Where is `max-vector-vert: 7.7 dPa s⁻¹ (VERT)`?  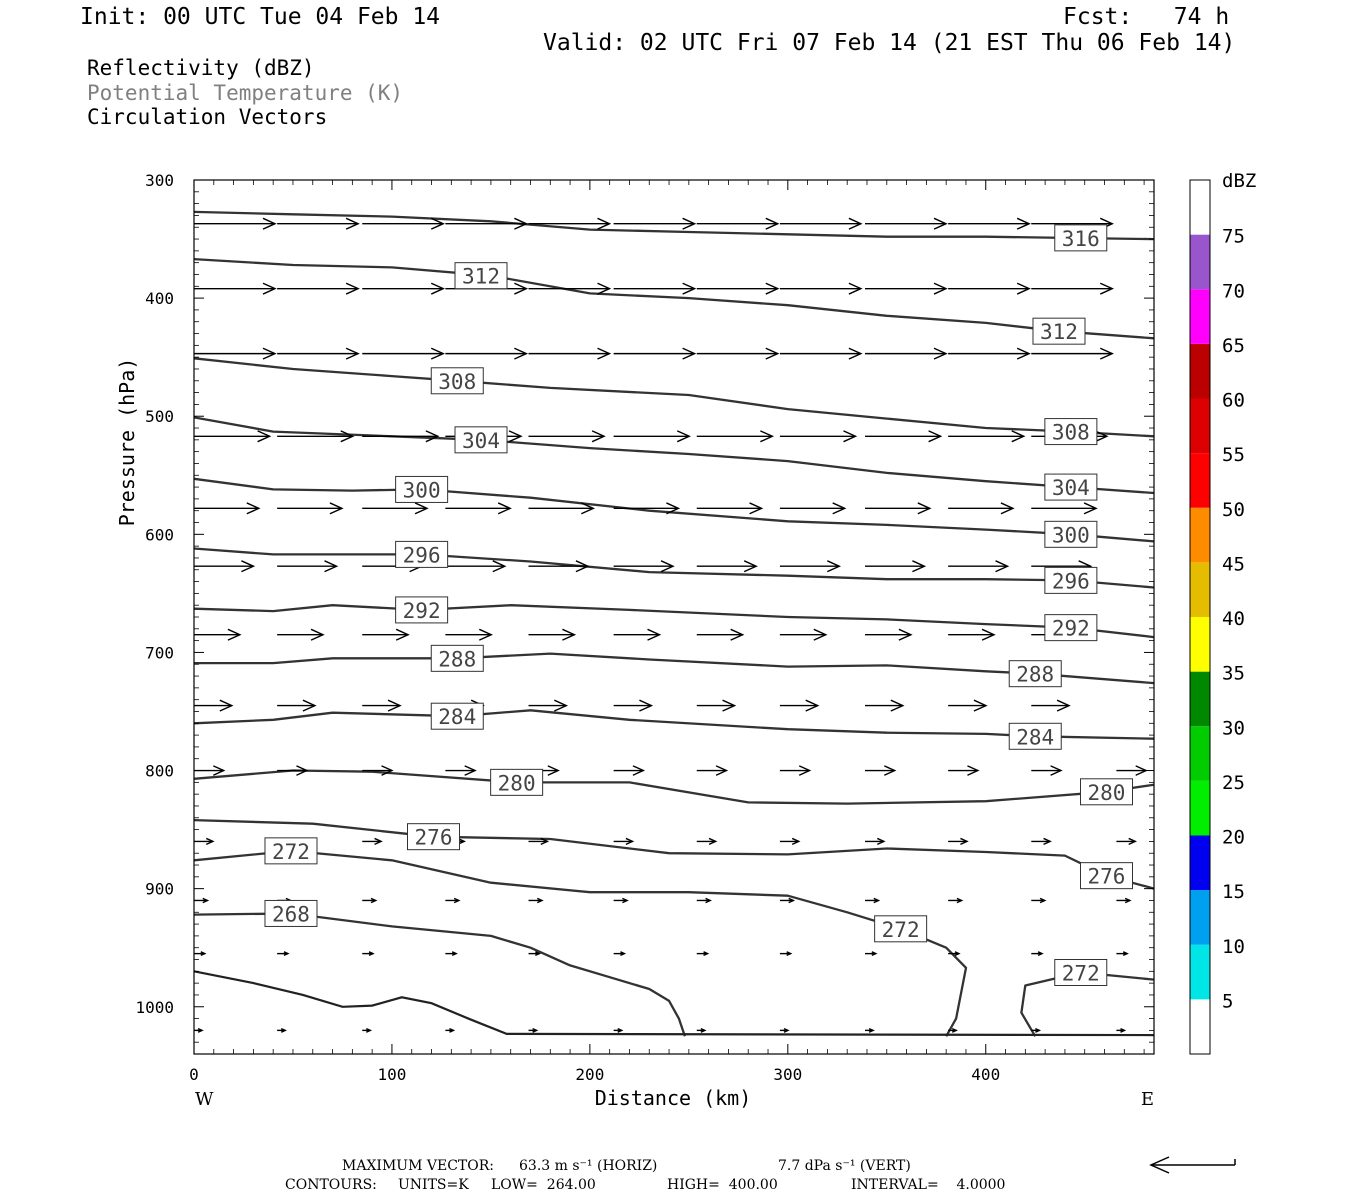 max-vector-vert: 7.7 dPa s⁻¹ (VERT) is located at coordinates (844, 1166).